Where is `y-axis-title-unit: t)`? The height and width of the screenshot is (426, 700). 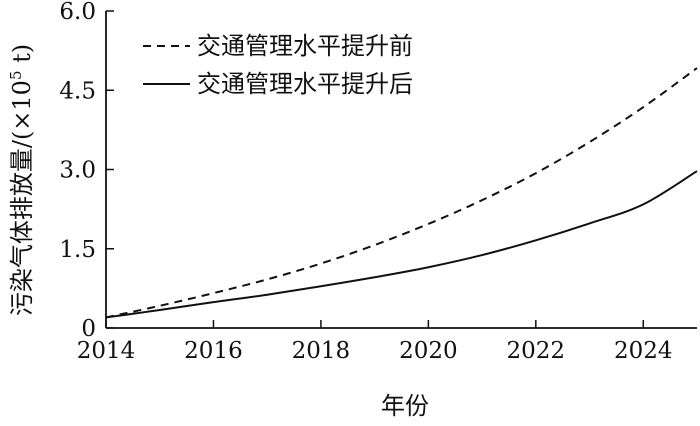 y-axis-title-unit: t) is located at coordinates (22, 57).